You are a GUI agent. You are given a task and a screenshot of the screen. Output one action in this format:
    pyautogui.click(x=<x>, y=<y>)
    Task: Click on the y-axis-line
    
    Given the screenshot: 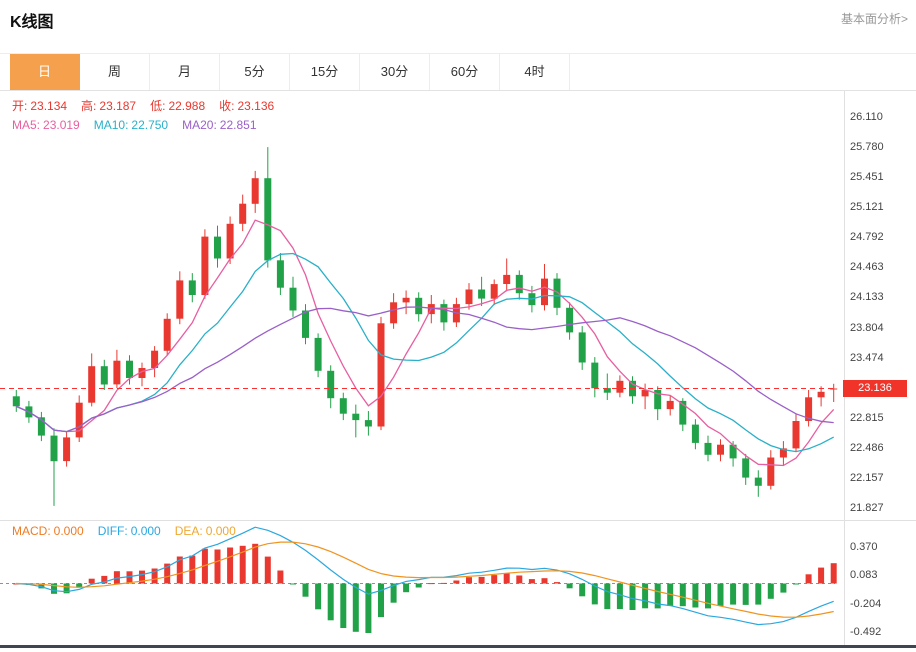 What is the action you would take?
    pyautogui.click(x=844, y=368)
    